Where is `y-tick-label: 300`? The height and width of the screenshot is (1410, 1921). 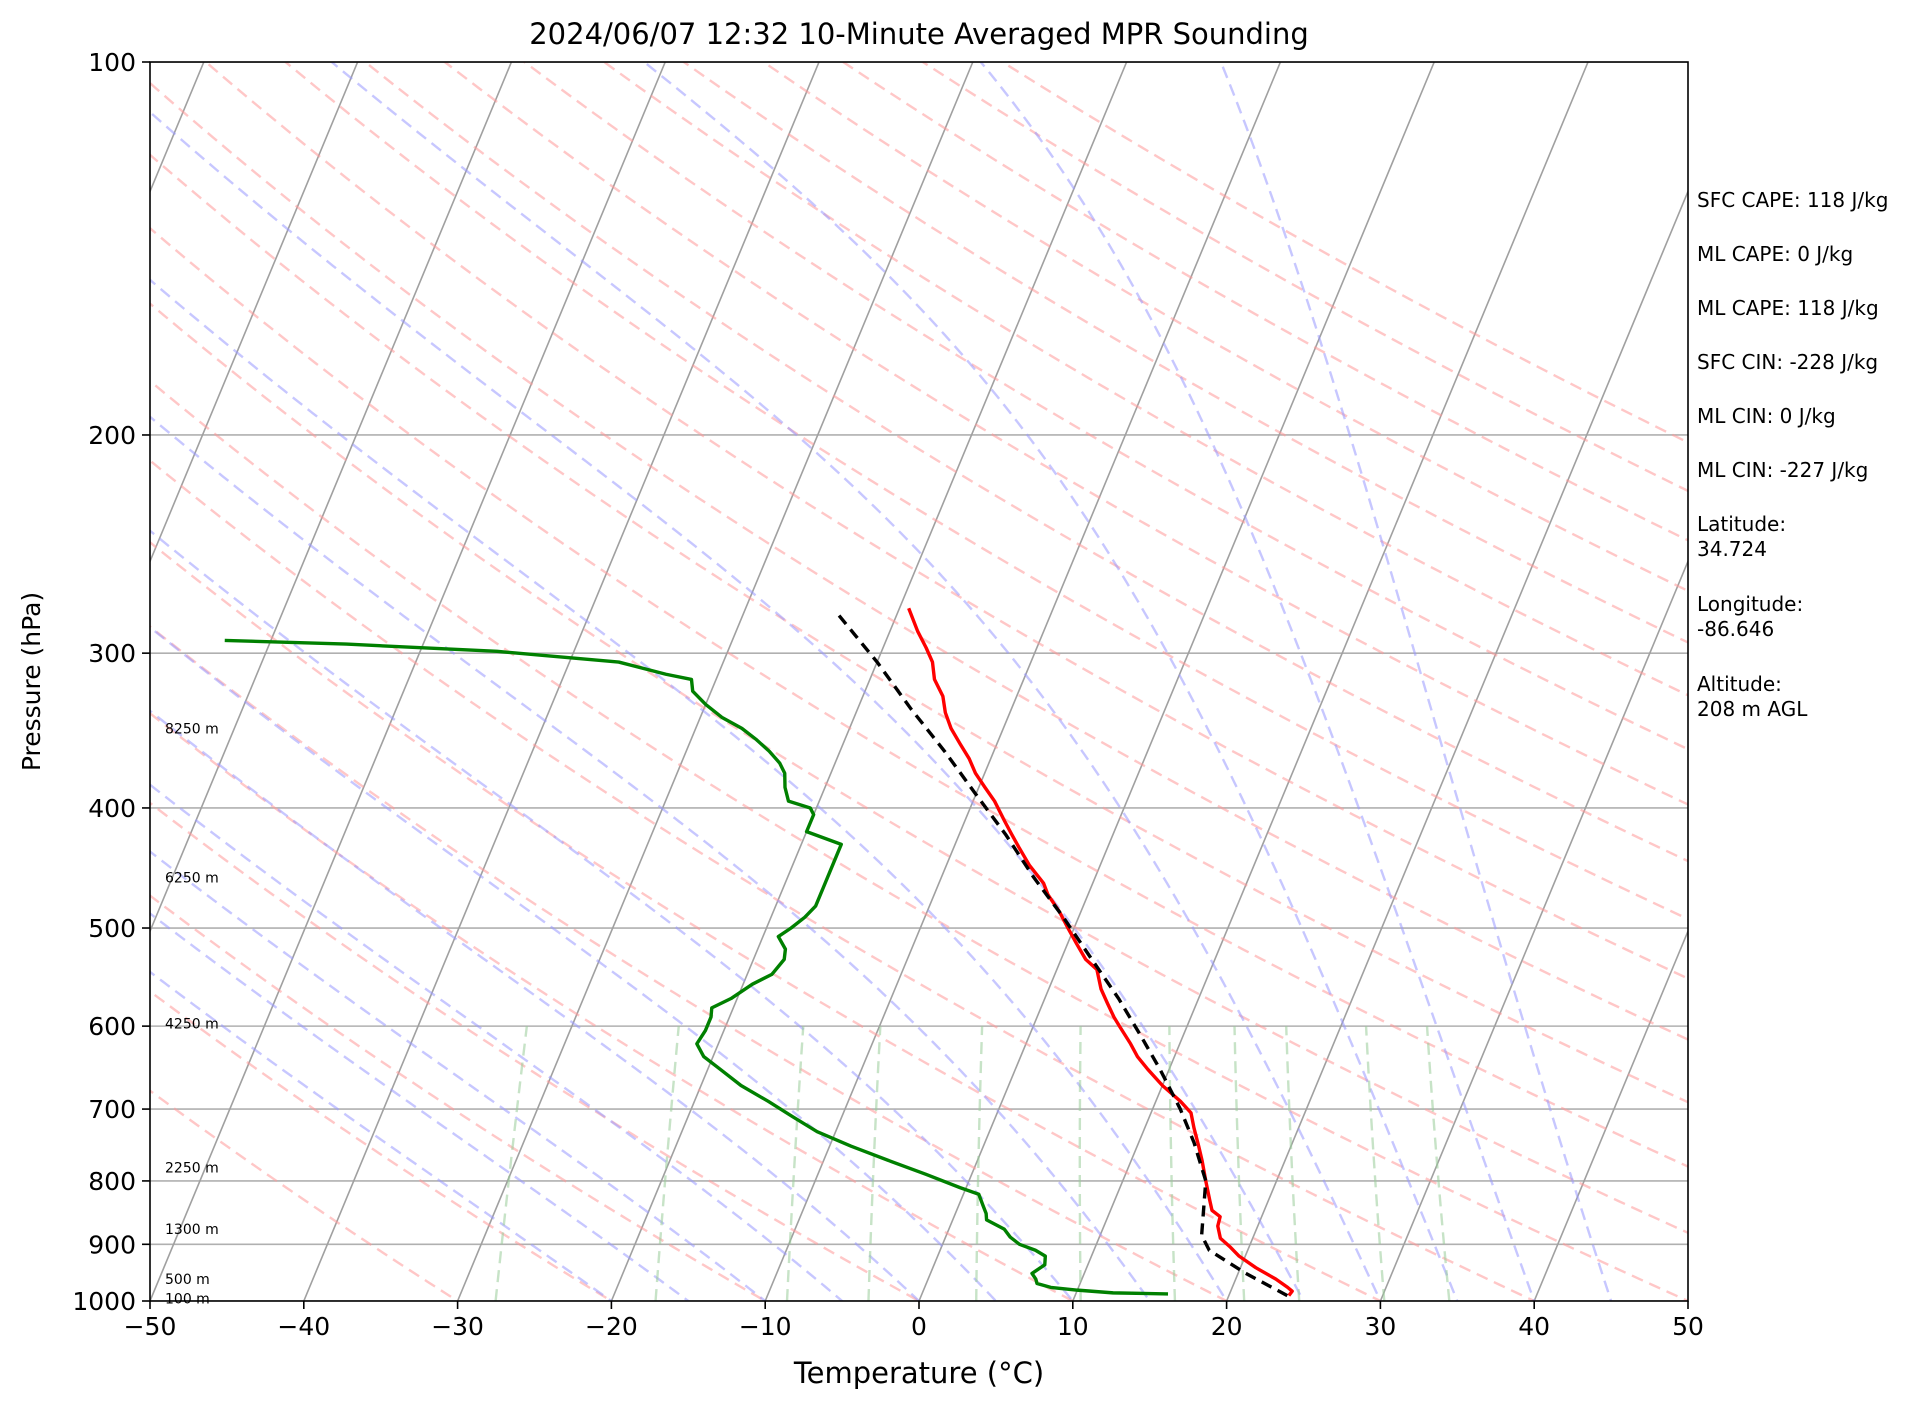 y-tick-label: 300 is located at coordinates (112, 653).